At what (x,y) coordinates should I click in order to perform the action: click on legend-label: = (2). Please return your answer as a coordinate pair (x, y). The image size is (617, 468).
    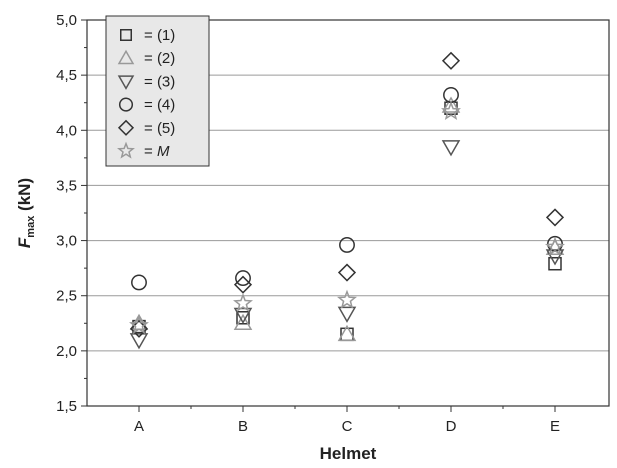
    Looking at the image, I should click on (159, 58).